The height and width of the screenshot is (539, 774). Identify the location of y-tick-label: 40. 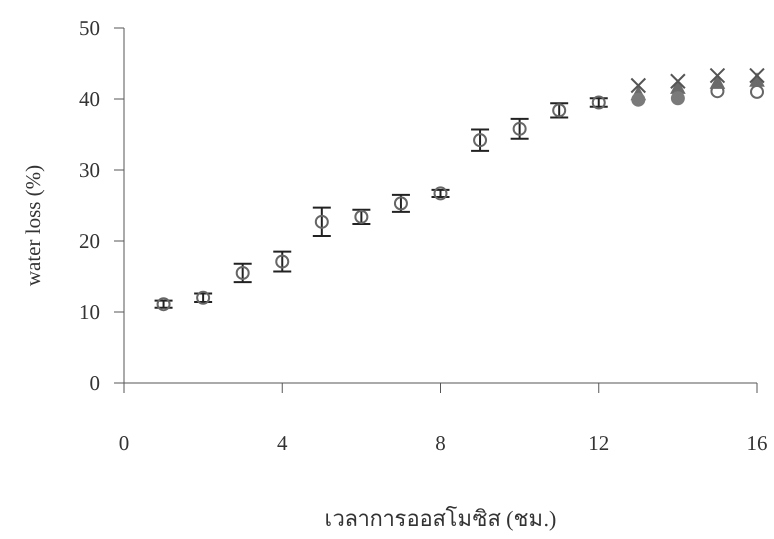
(89, 99).